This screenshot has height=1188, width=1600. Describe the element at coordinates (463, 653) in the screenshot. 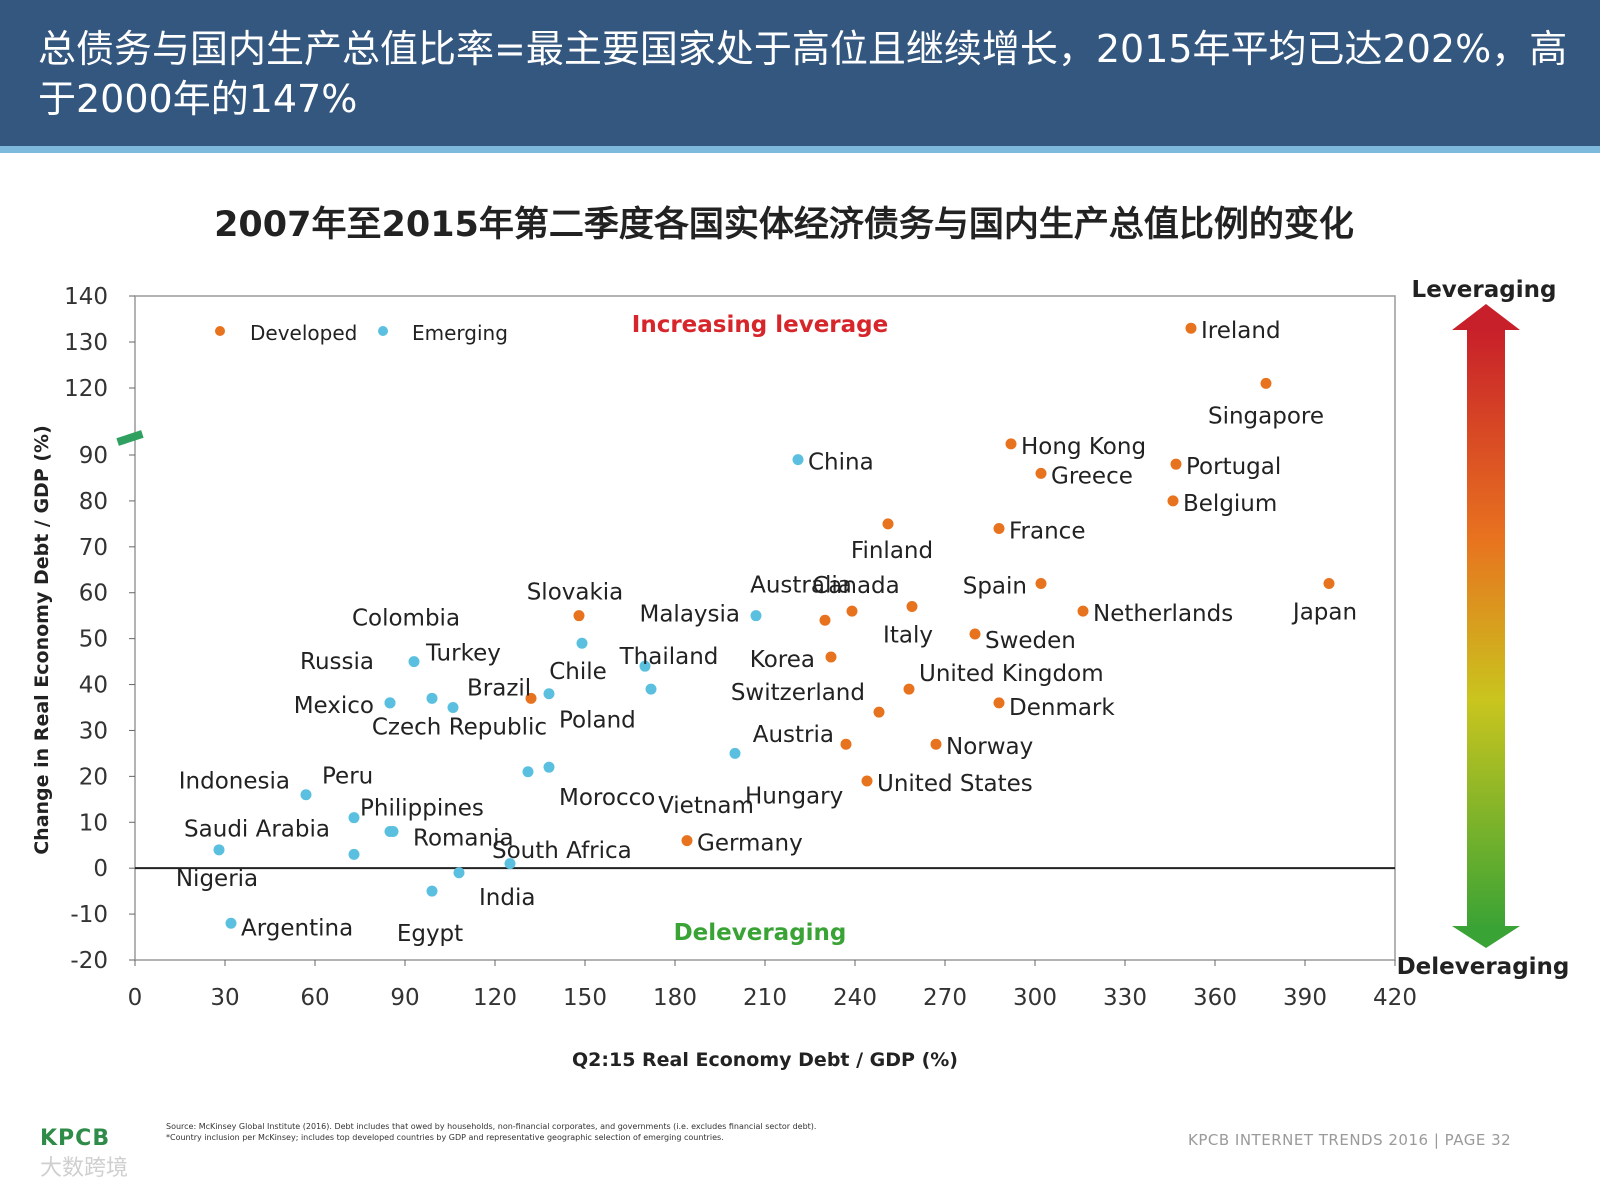

I see `point-label: Turkey` at that location.